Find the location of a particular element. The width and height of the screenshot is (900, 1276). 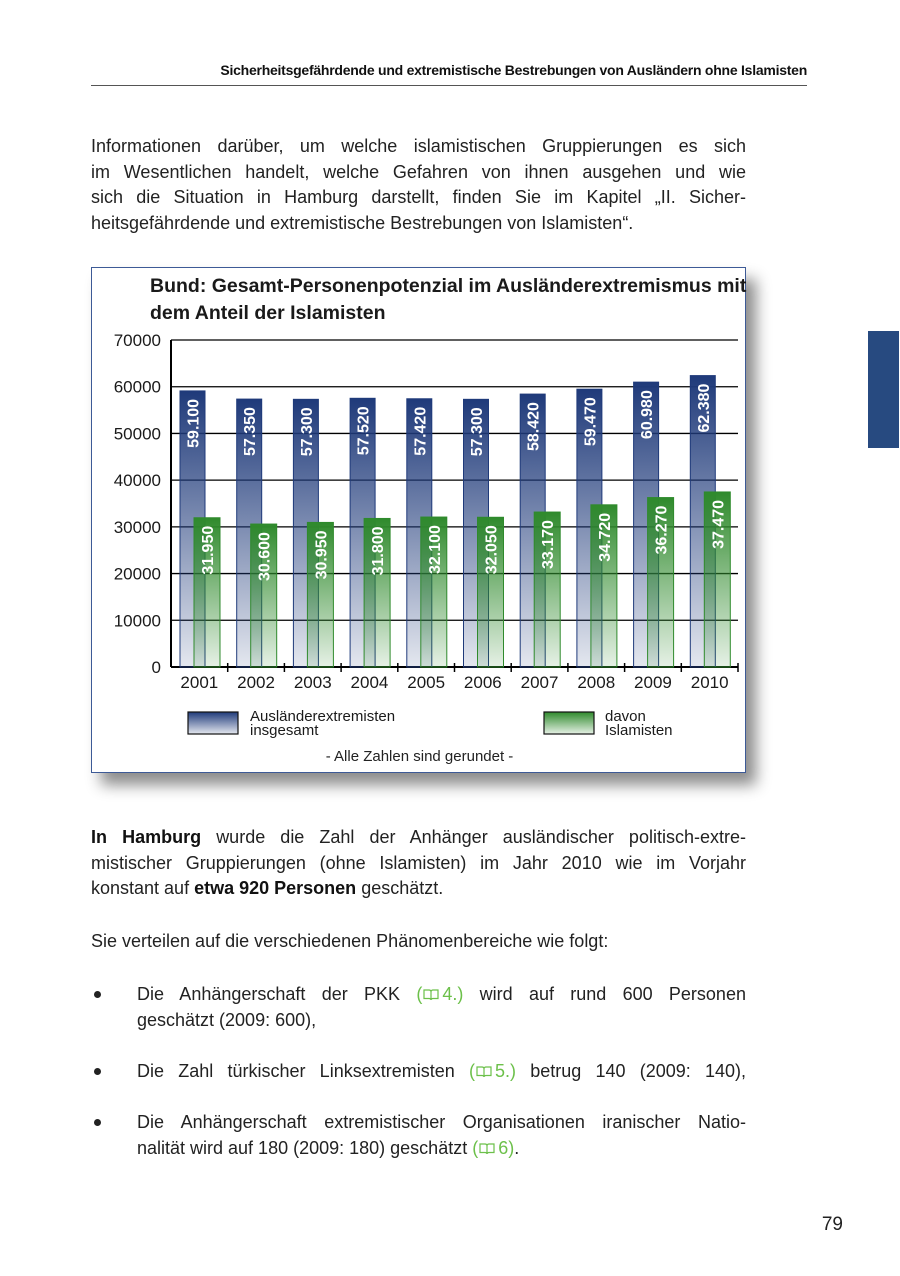

x-tick-label: 2002 is located at coordinates (256, 682).